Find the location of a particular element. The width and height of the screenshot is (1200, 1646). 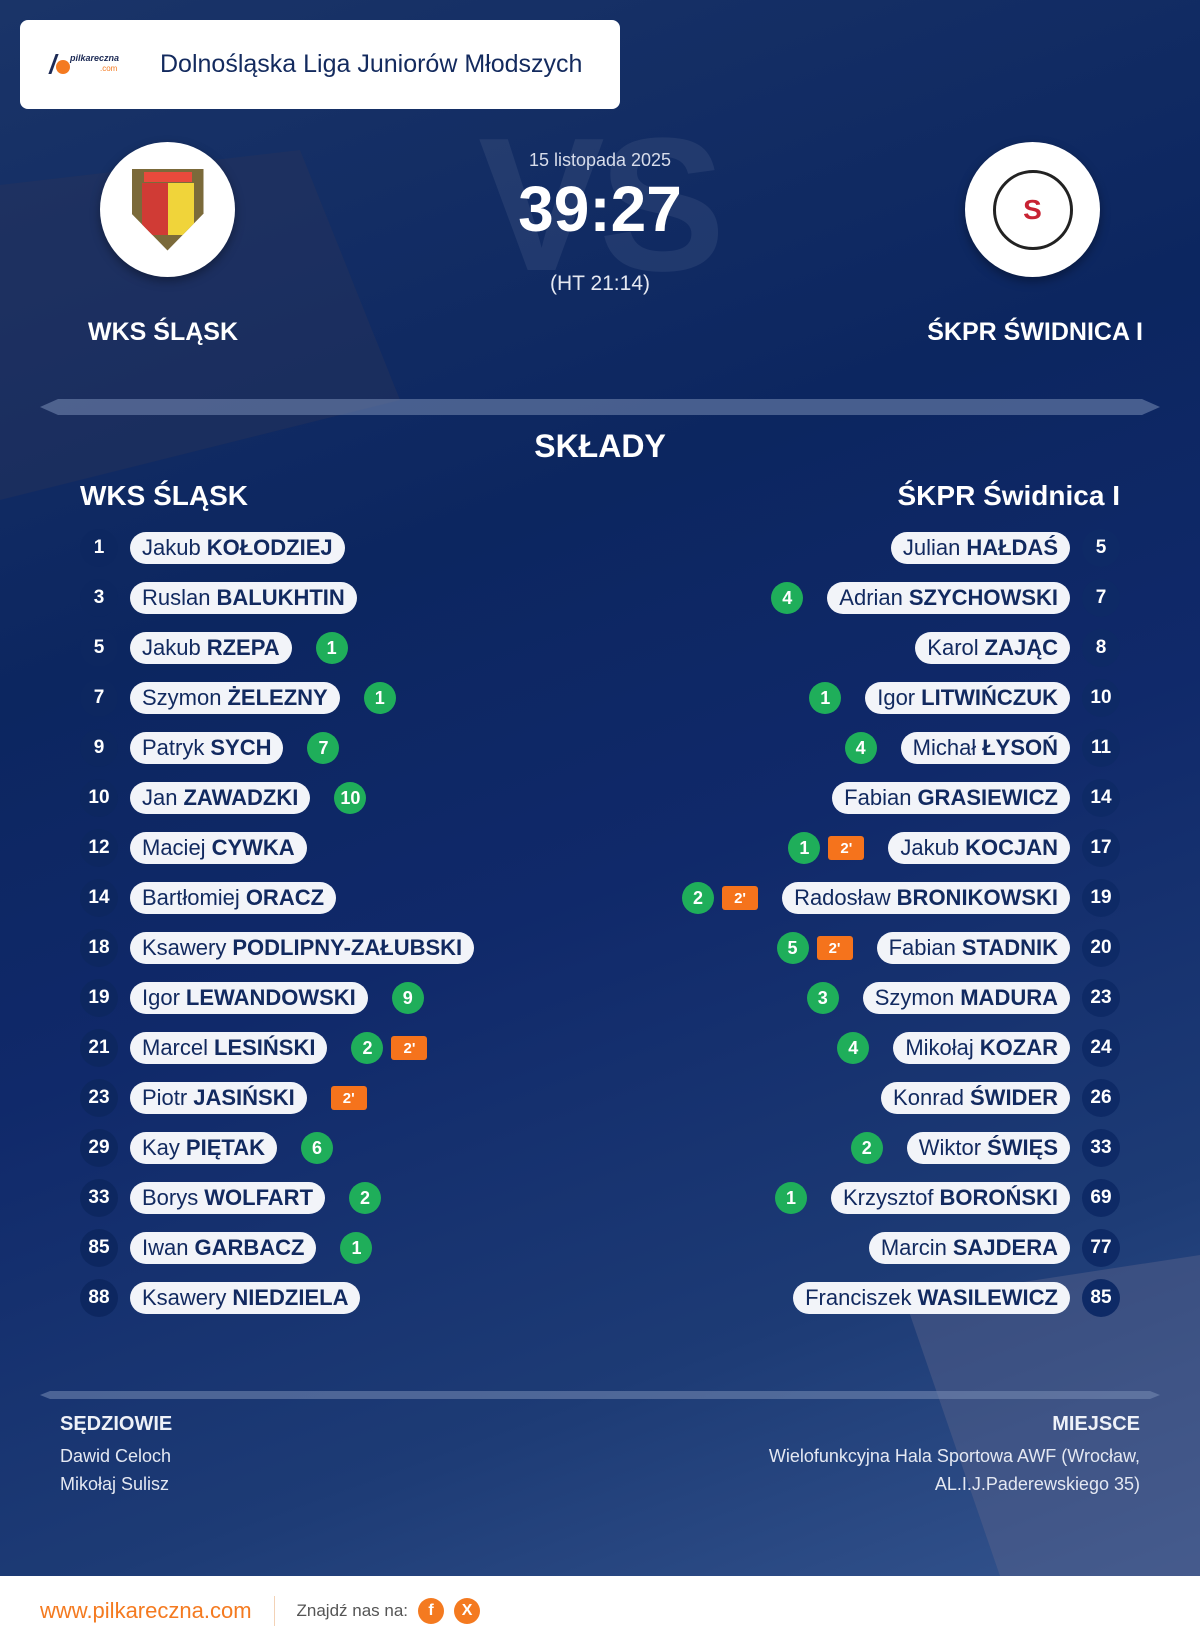

player-first-name: Ksawery is located at coordinates (184, 1297).